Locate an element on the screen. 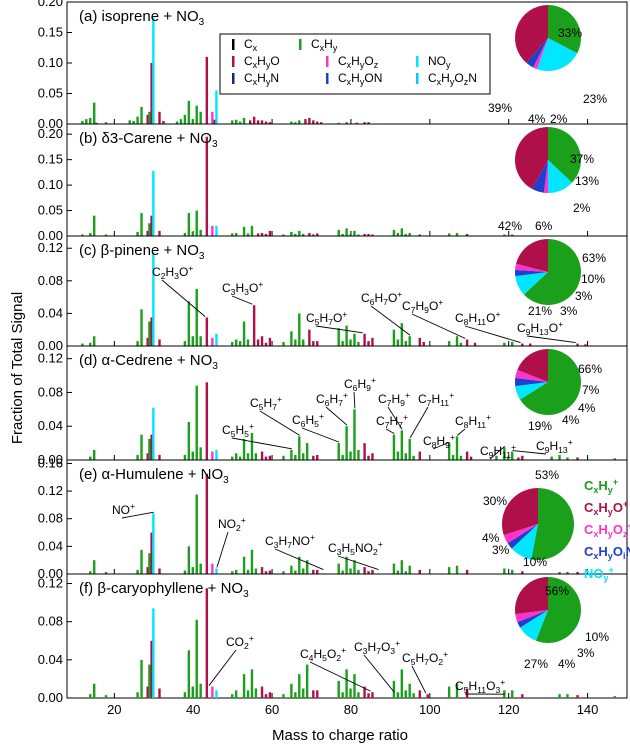 The width and height of the screenshot is (630, 744). pie-chart: 63% 10% 3%3% 21% is located at coordinates (560, 278).